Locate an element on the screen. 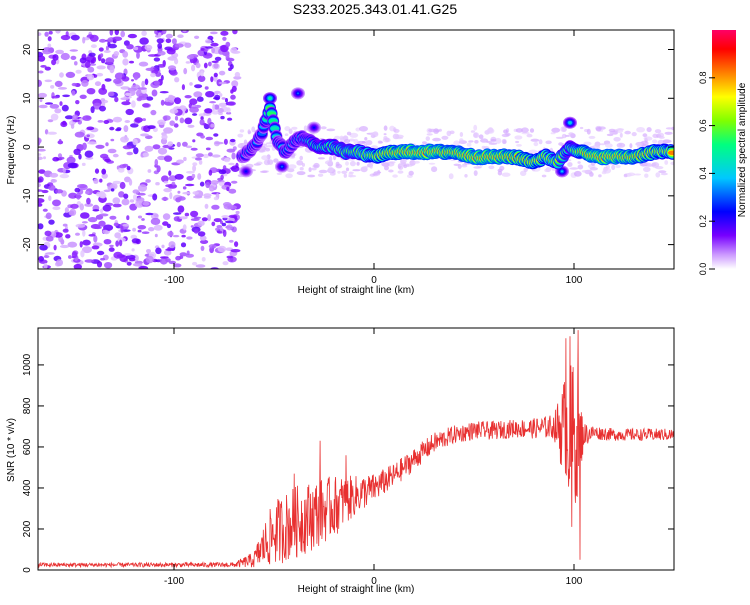 This screenshot has height=605, width=750. snr-y-tick-label: 600 is located at coordinates (27, 446).